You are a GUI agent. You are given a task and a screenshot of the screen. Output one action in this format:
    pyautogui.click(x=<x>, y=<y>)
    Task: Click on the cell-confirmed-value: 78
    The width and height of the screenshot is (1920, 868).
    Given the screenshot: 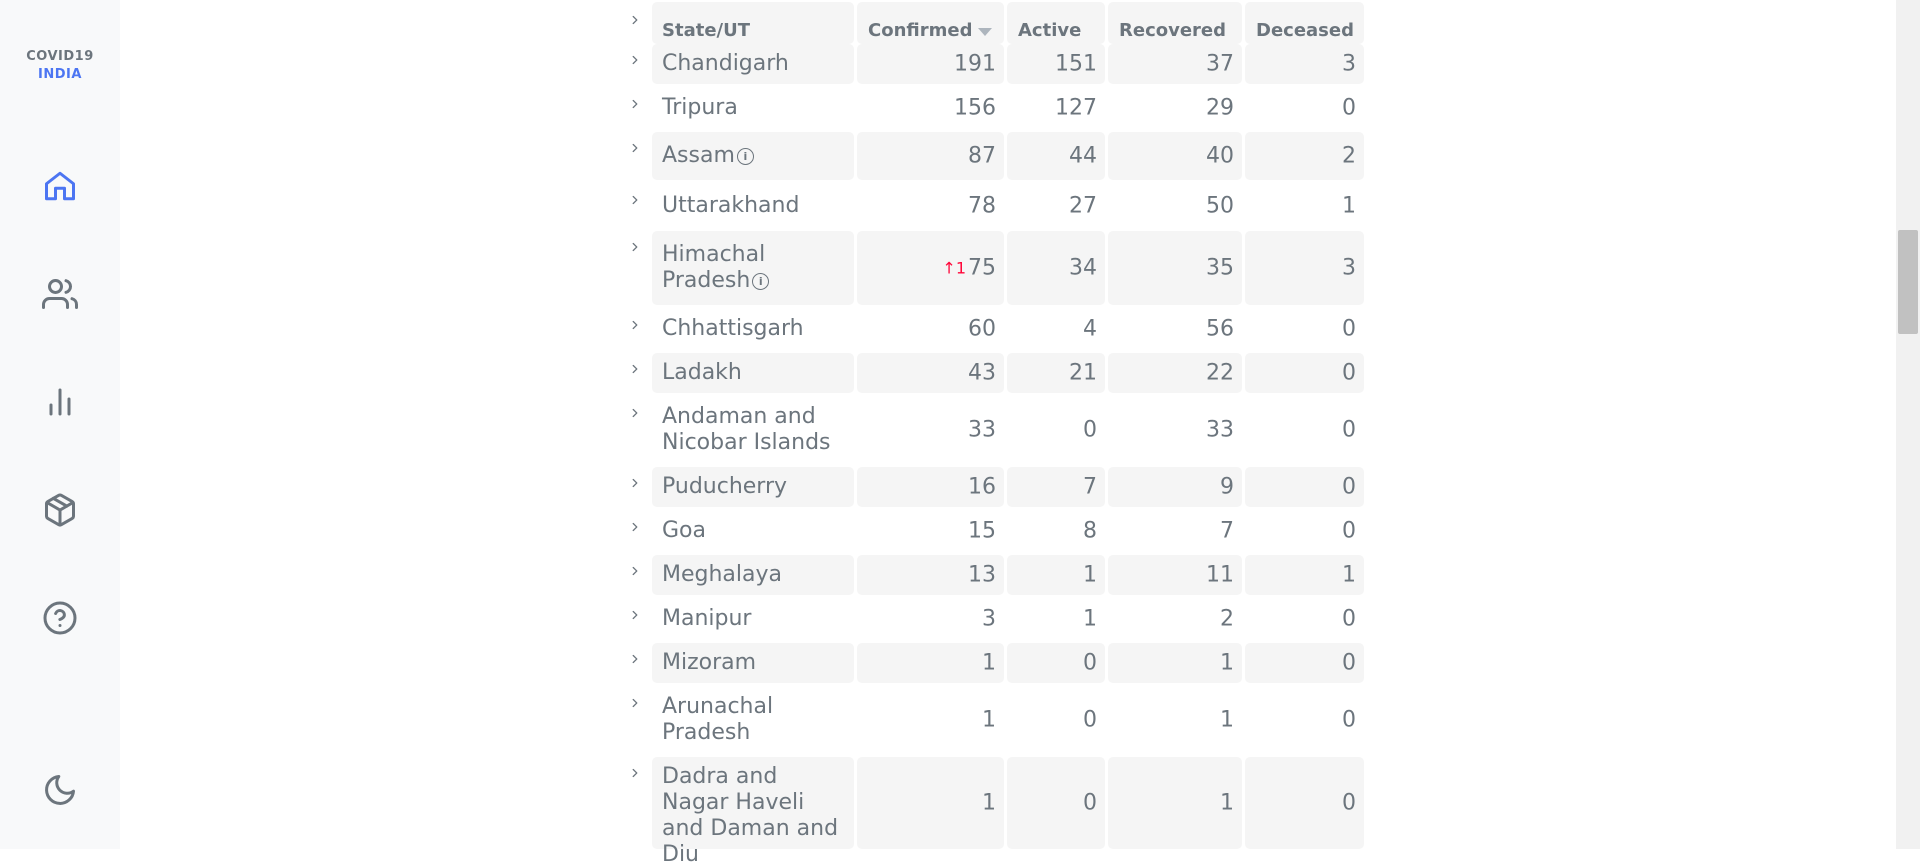 What is the action you would take?
    pyautogui.click(x=982, y=206)
    